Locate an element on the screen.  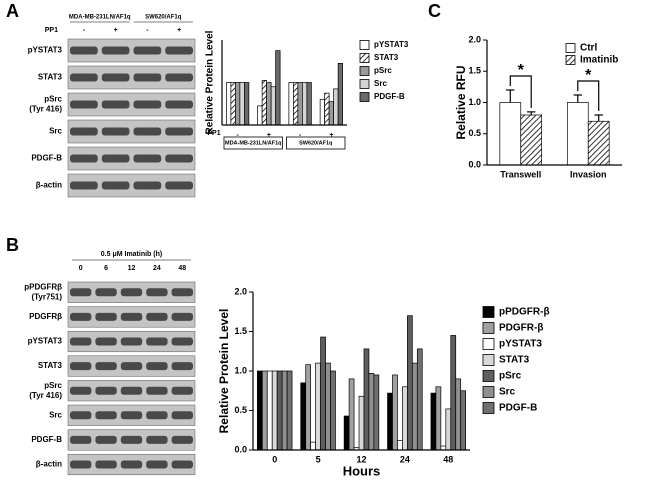
row-label: β-actin is located at coordinates (49, 185).